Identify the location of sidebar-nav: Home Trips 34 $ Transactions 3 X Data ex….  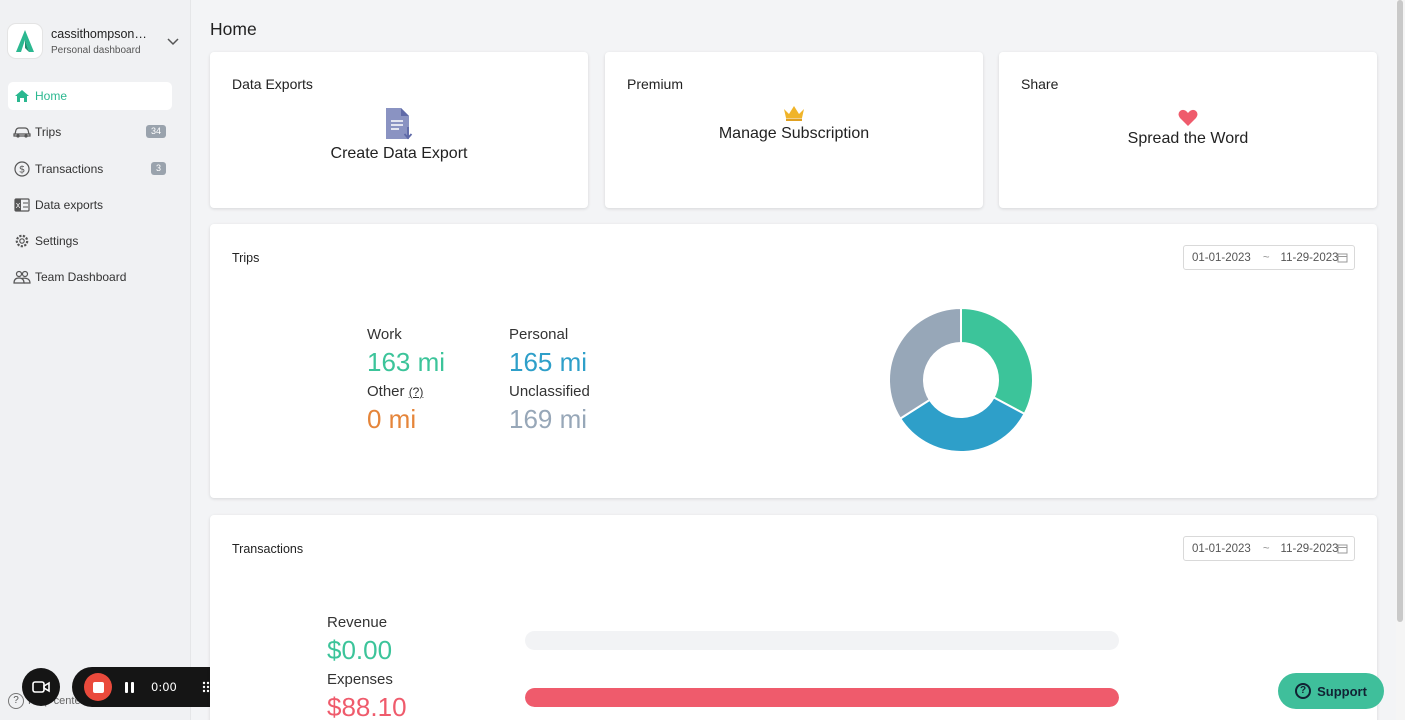
(90, 191).